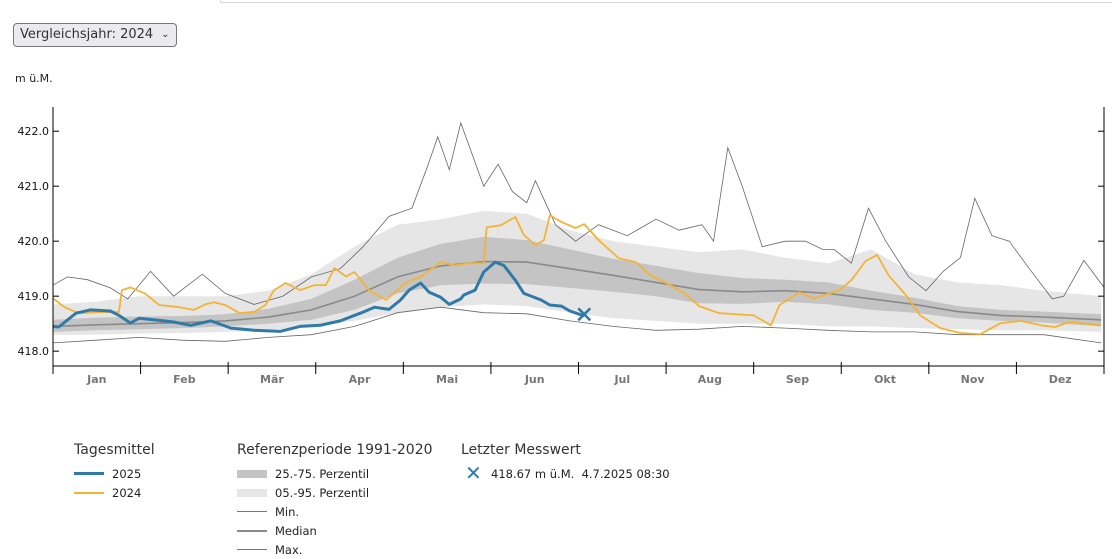 The image size is (1112, 559). I want to click on legend-item-max: Max., so click(335, 549).